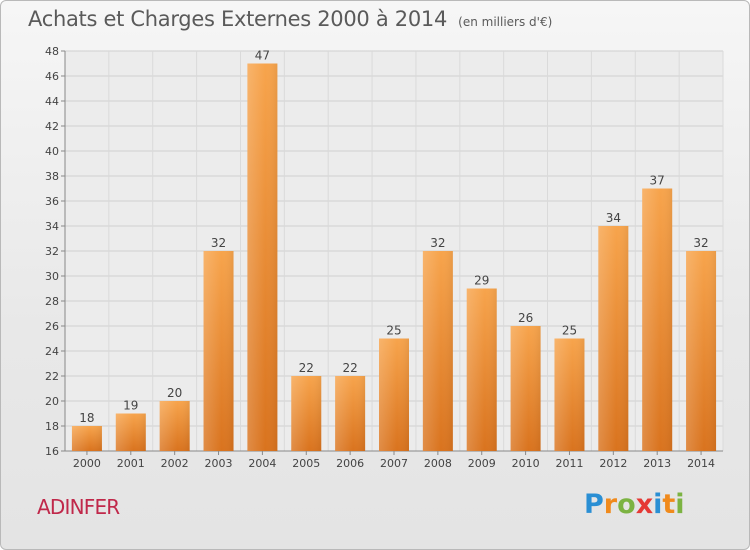 The height and width of the screenshot is (550, 750). What do you see at coordinates (238, 19) in the screenshot?
I see `chart-title: Achats et Charges Externes 2000 à 2014` at bounding box center [238, 19].